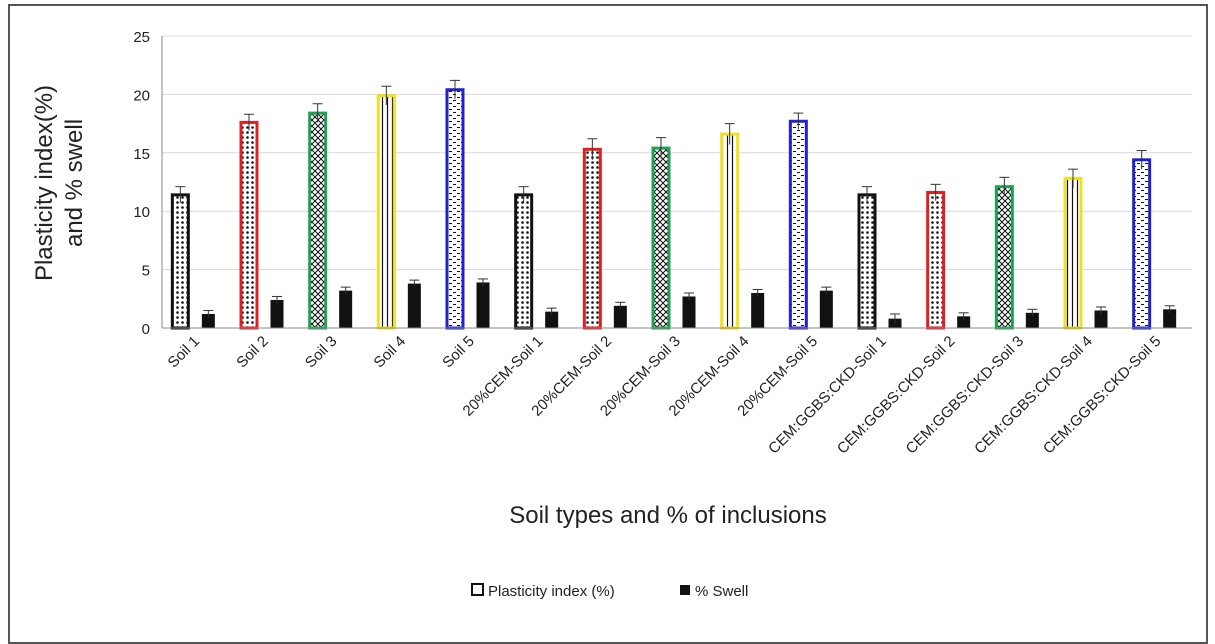 The image size is (1215, 644). What do you see at coordinates (141, 154) in the screenshot?
I see `y-tick-label: 15` at bounding box center [141, 154].